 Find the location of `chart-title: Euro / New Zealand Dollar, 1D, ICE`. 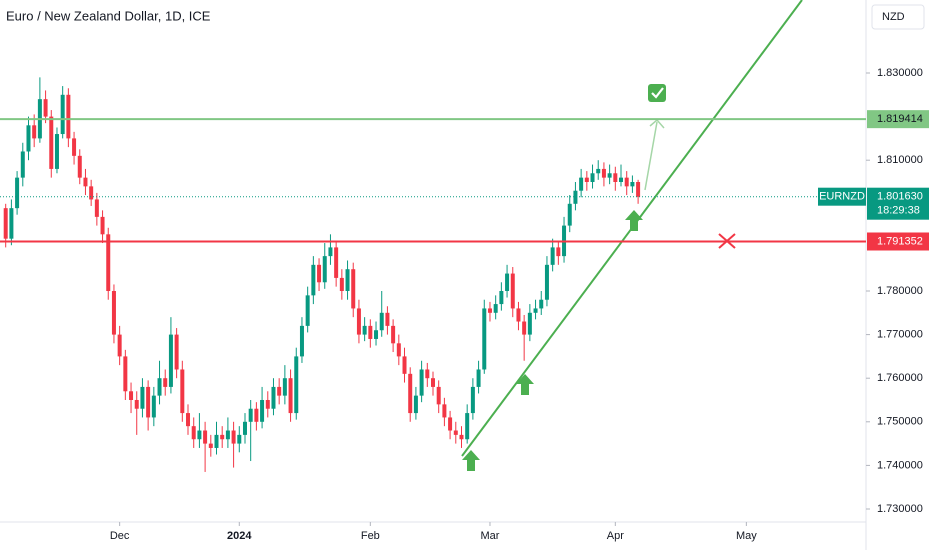

chart-title: Euro / New Zealand Dollar, 1D, ICE is located at coordinates (108, 15).